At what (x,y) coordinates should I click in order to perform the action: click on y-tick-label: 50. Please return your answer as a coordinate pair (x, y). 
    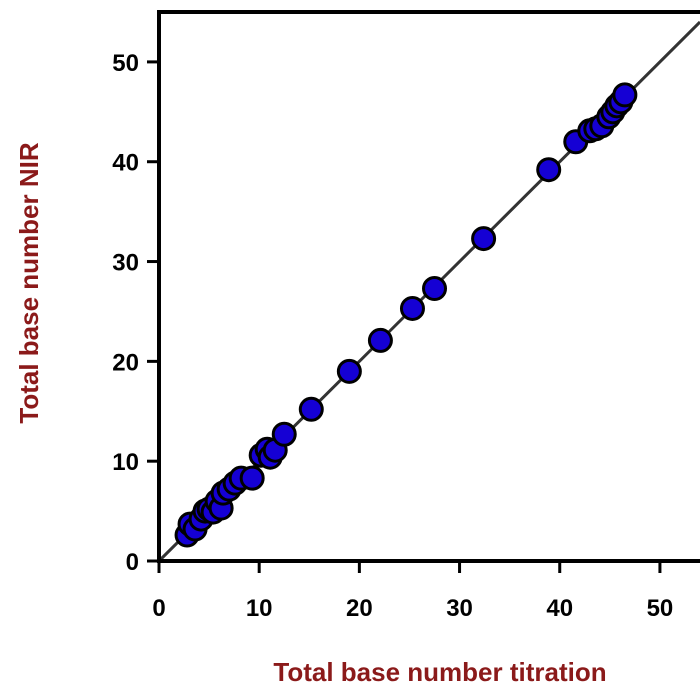
    Looking at the image, I should click on (125, 63).